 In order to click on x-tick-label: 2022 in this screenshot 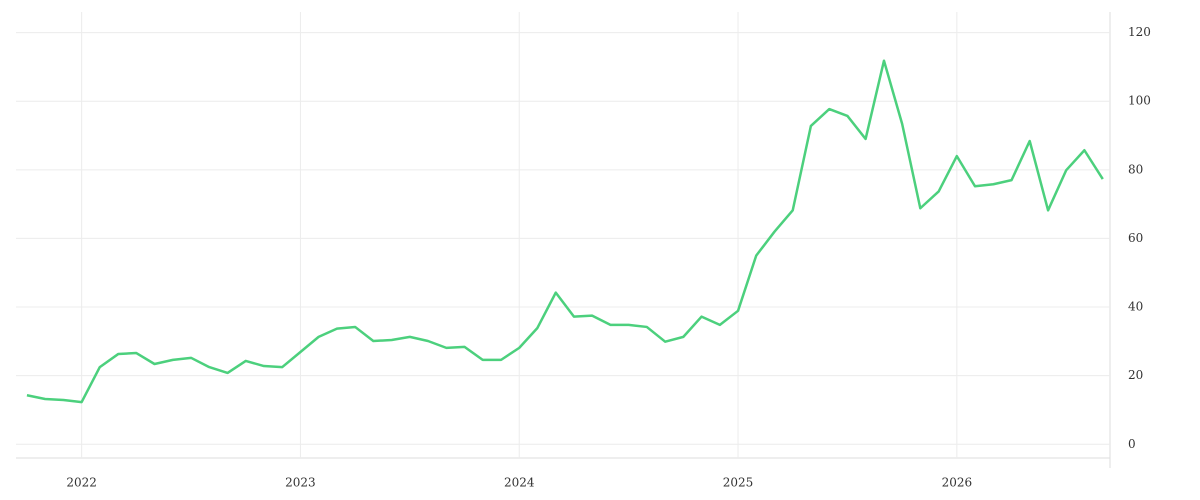, I will do `click(81, 483)`.